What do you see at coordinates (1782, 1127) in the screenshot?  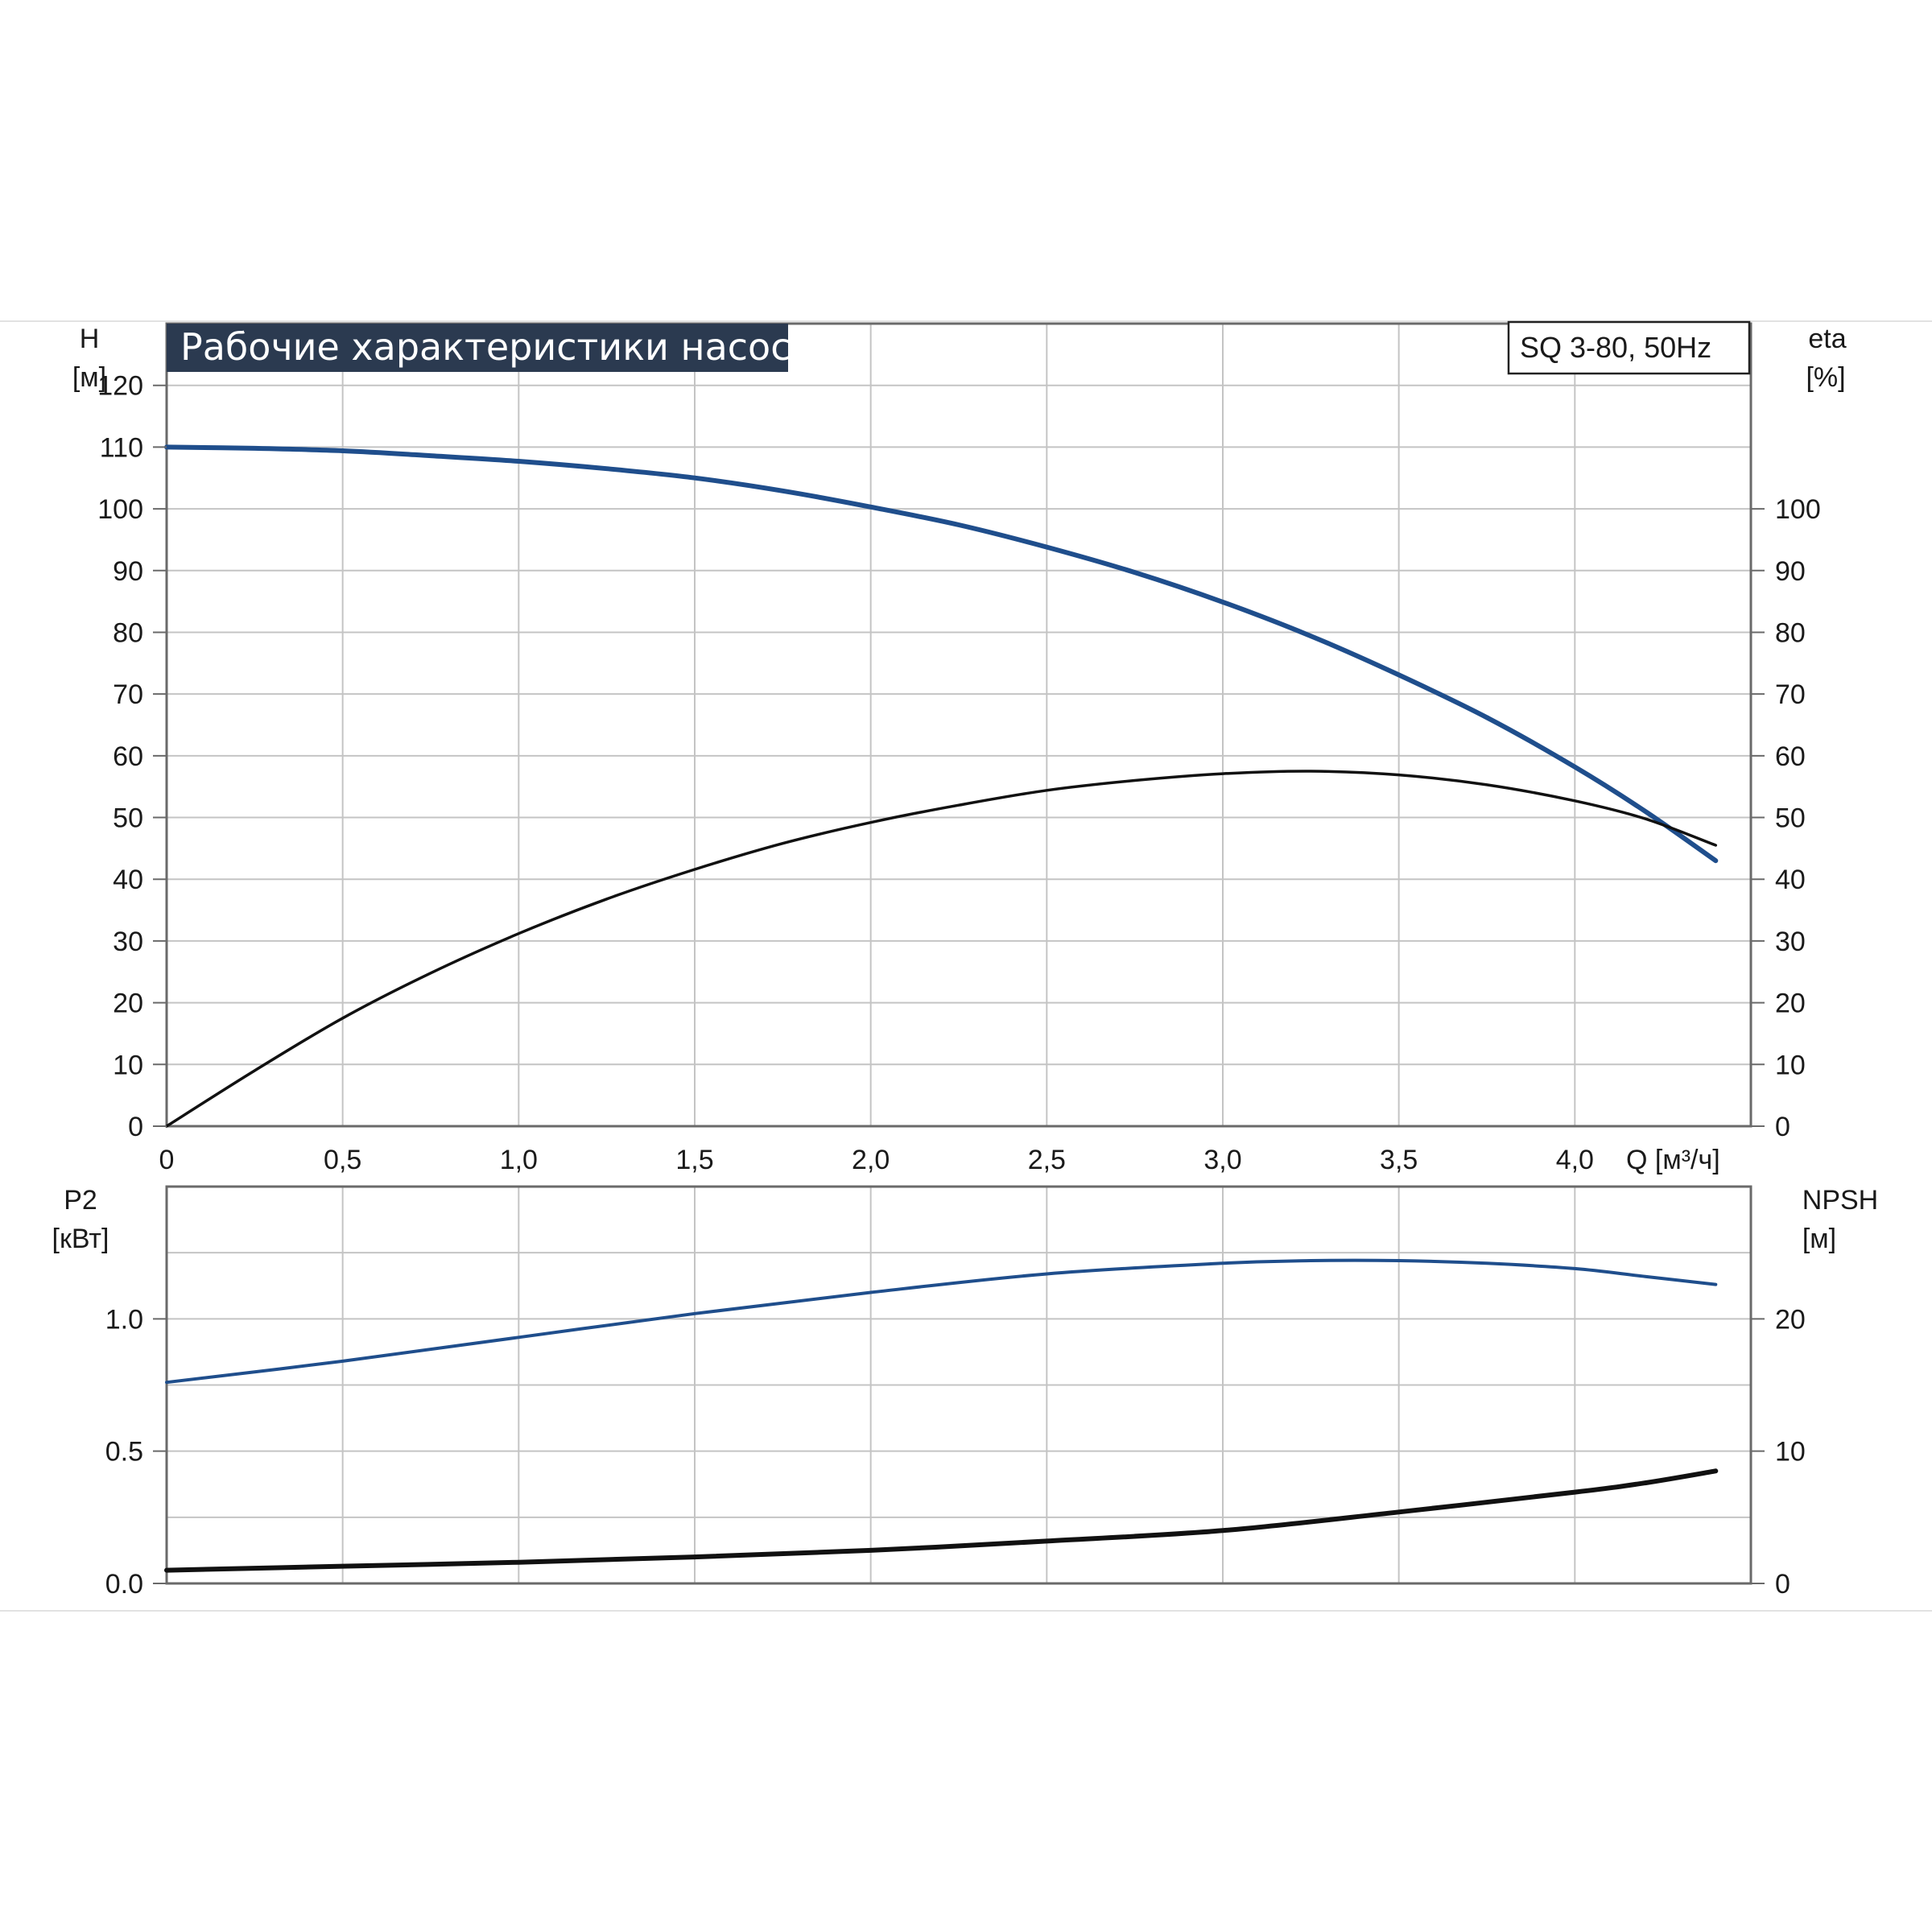 I see `eta-tick-label: 0` at bounding box center [1782, 1127].